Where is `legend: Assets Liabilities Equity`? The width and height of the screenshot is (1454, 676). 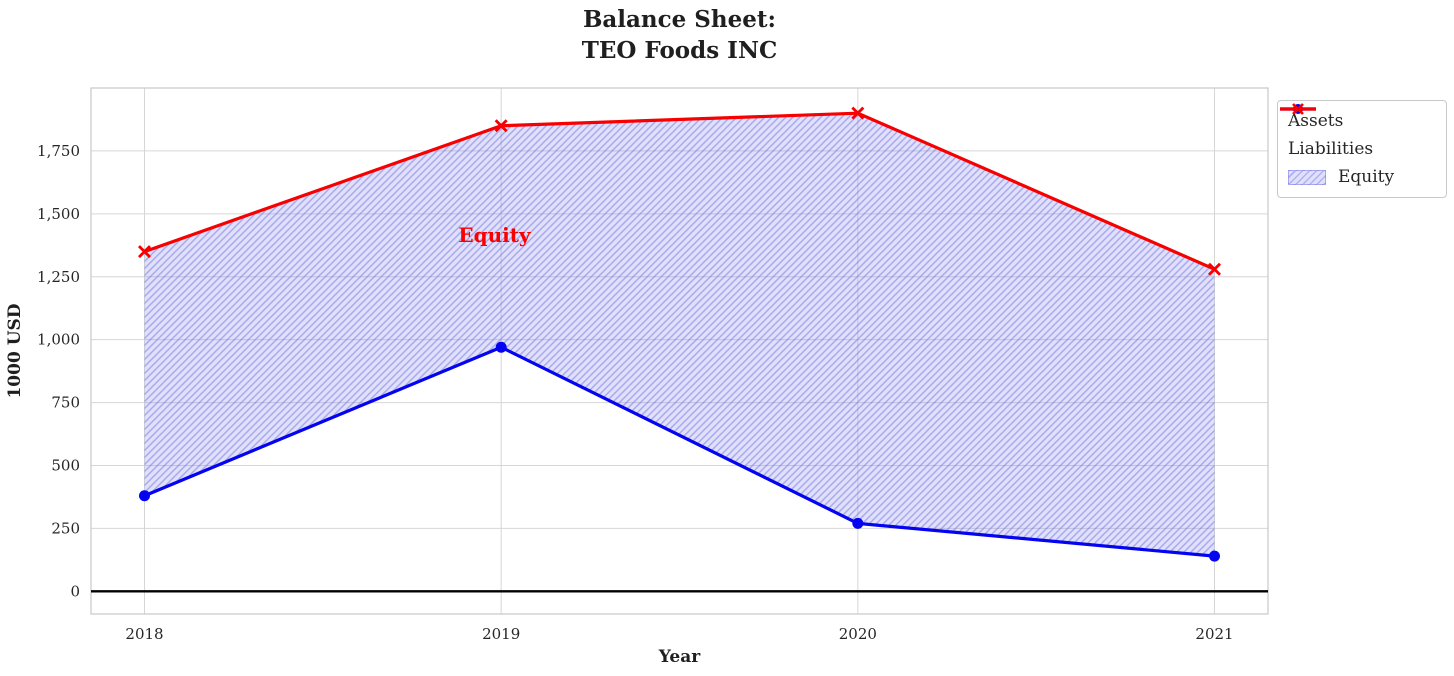 legend: Assets Liabilities Equity is located at coordinates (1362, 149).